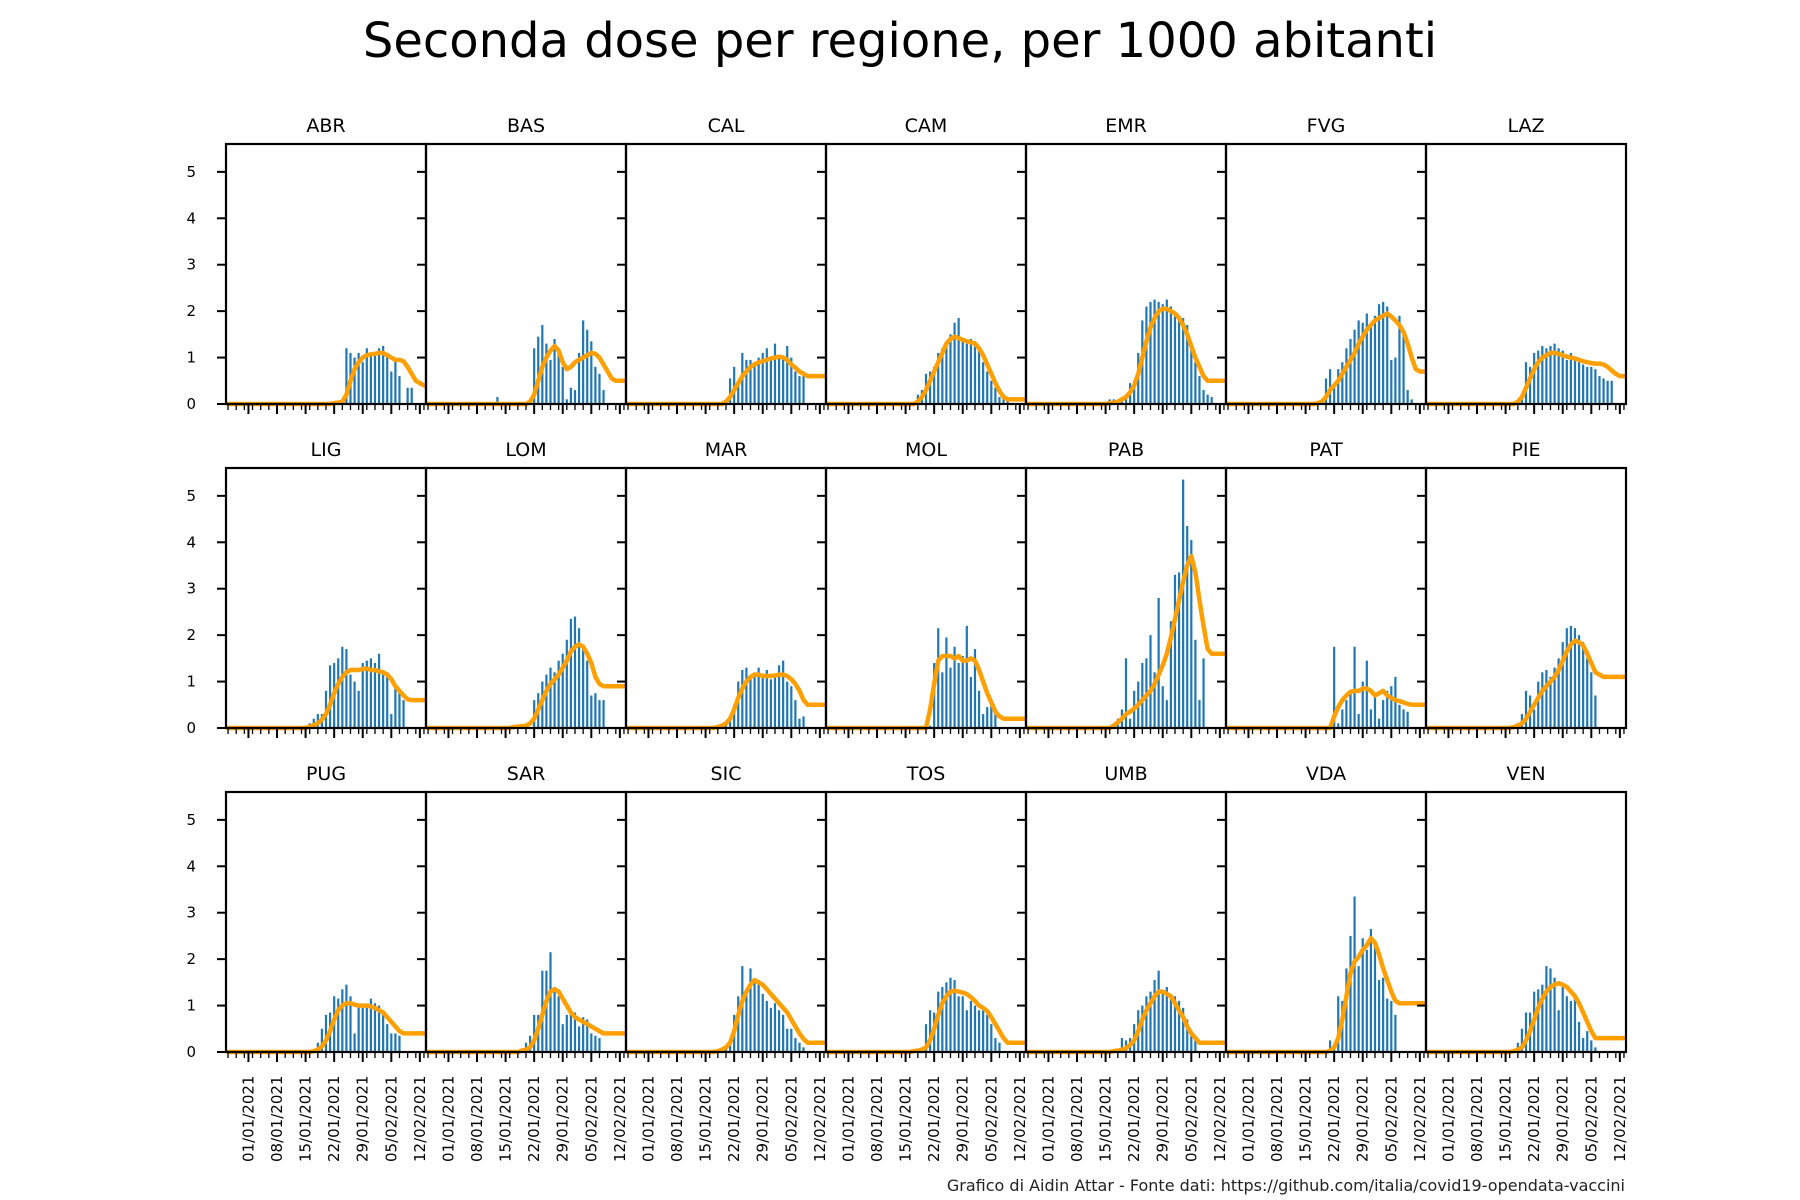 The image size is (1800, 1200). I want to click on panel-title-pug: PUG, so click(326, 774).